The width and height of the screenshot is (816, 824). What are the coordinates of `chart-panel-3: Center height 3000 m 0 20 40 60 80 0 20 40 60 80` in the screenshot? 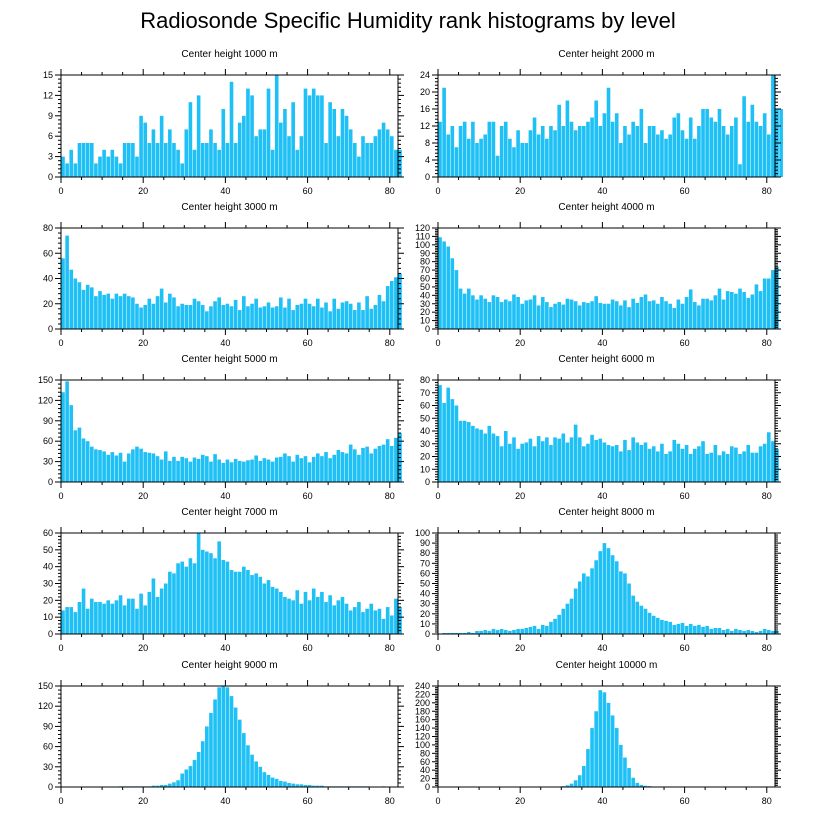 It's located at (223, 275).